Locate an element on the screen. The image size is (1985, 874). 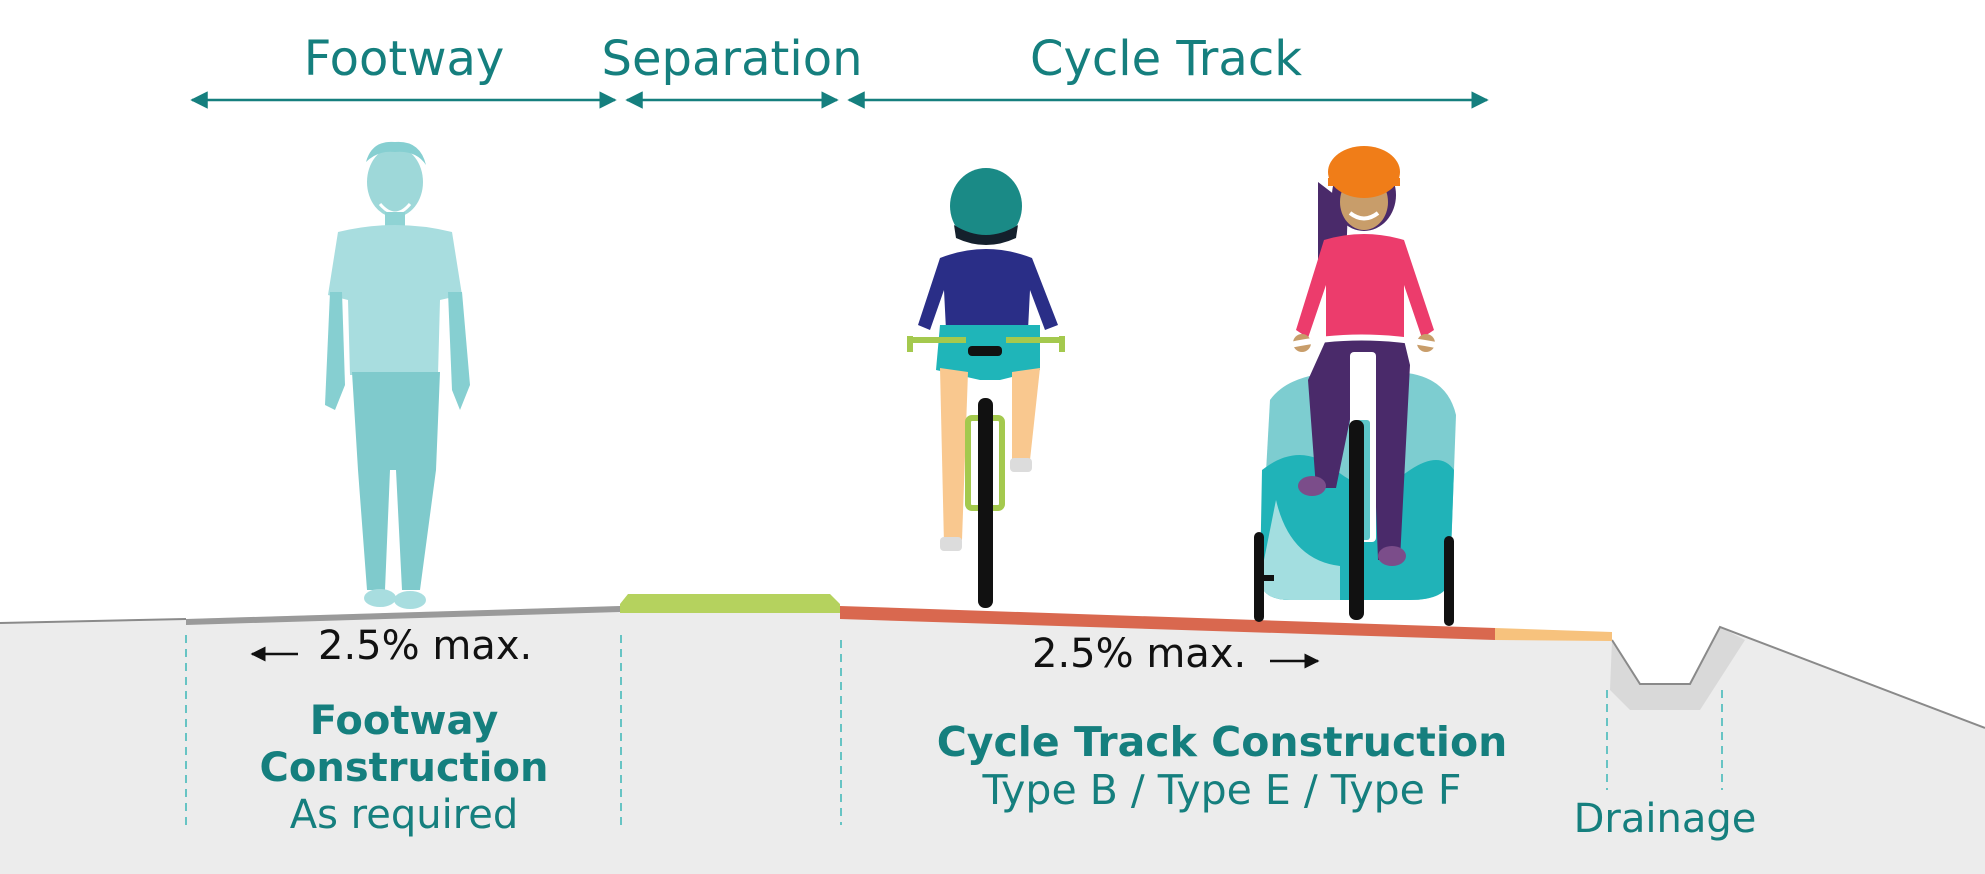
drainage-ditch is located at coordinates (1677, 668).